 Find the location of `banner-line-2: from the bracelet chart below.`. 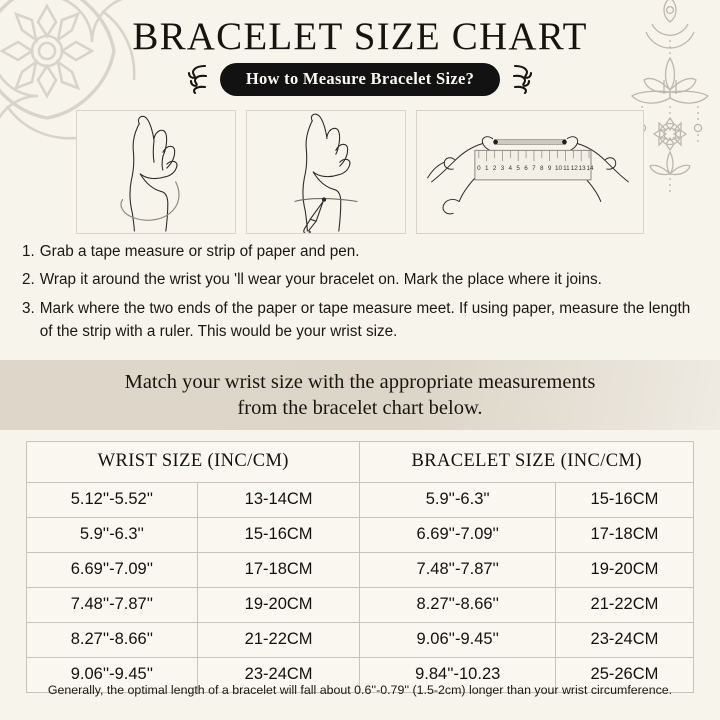

banner-line-2: from the bracelet chart below. is located at coordinates (360, 408).